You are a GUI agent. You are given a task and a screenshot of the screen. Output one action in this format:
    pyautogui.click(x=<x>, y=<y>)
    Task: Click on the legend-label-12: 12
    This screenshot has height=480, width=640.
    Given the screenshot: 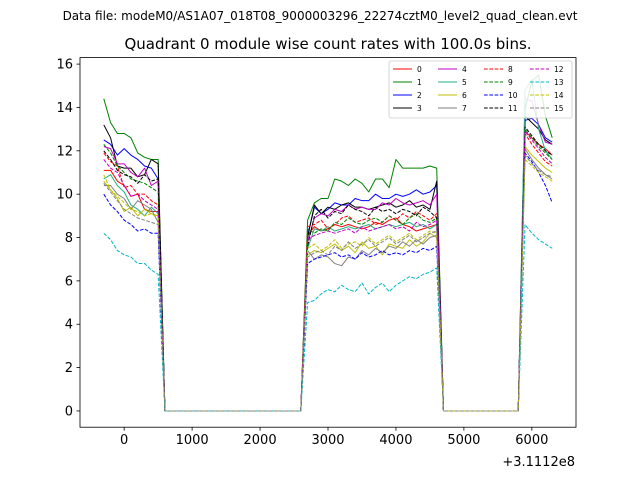 What is the action you would take?
    pyautogui.click(x=559, y=69)
    